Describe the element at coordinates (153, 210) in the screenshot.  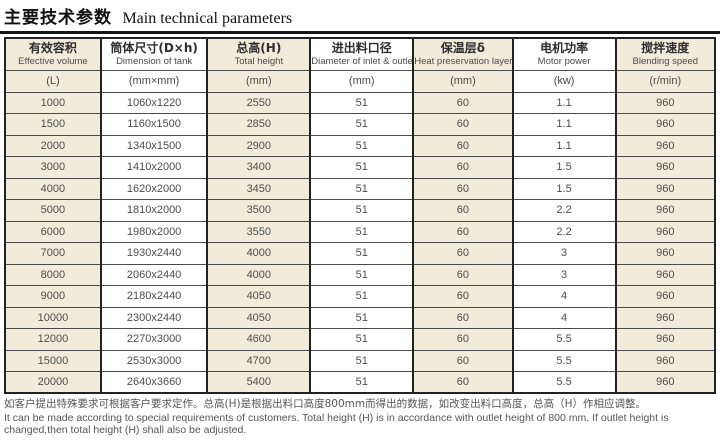
I see `table-cell: 1810x2000` at that location.